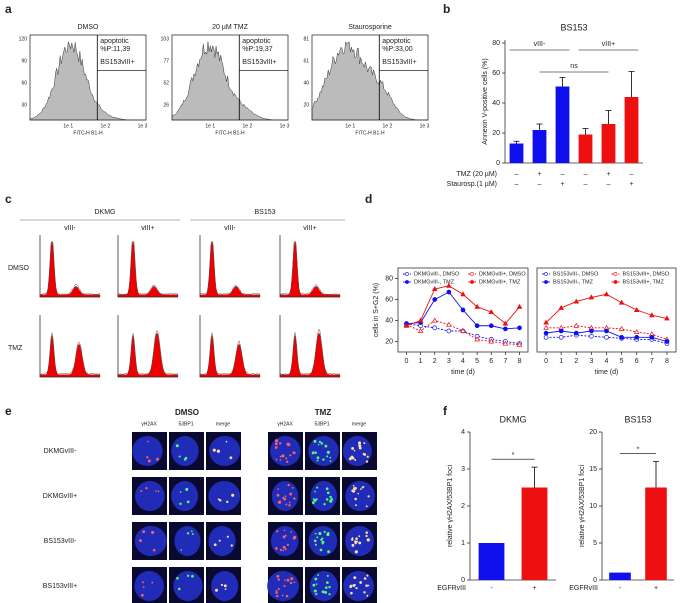  What do you see at coordinates (646, 274) in the screenshot?
I see `legend-label: BS153vIII+, DMSO` at bounding box center [646, 274].